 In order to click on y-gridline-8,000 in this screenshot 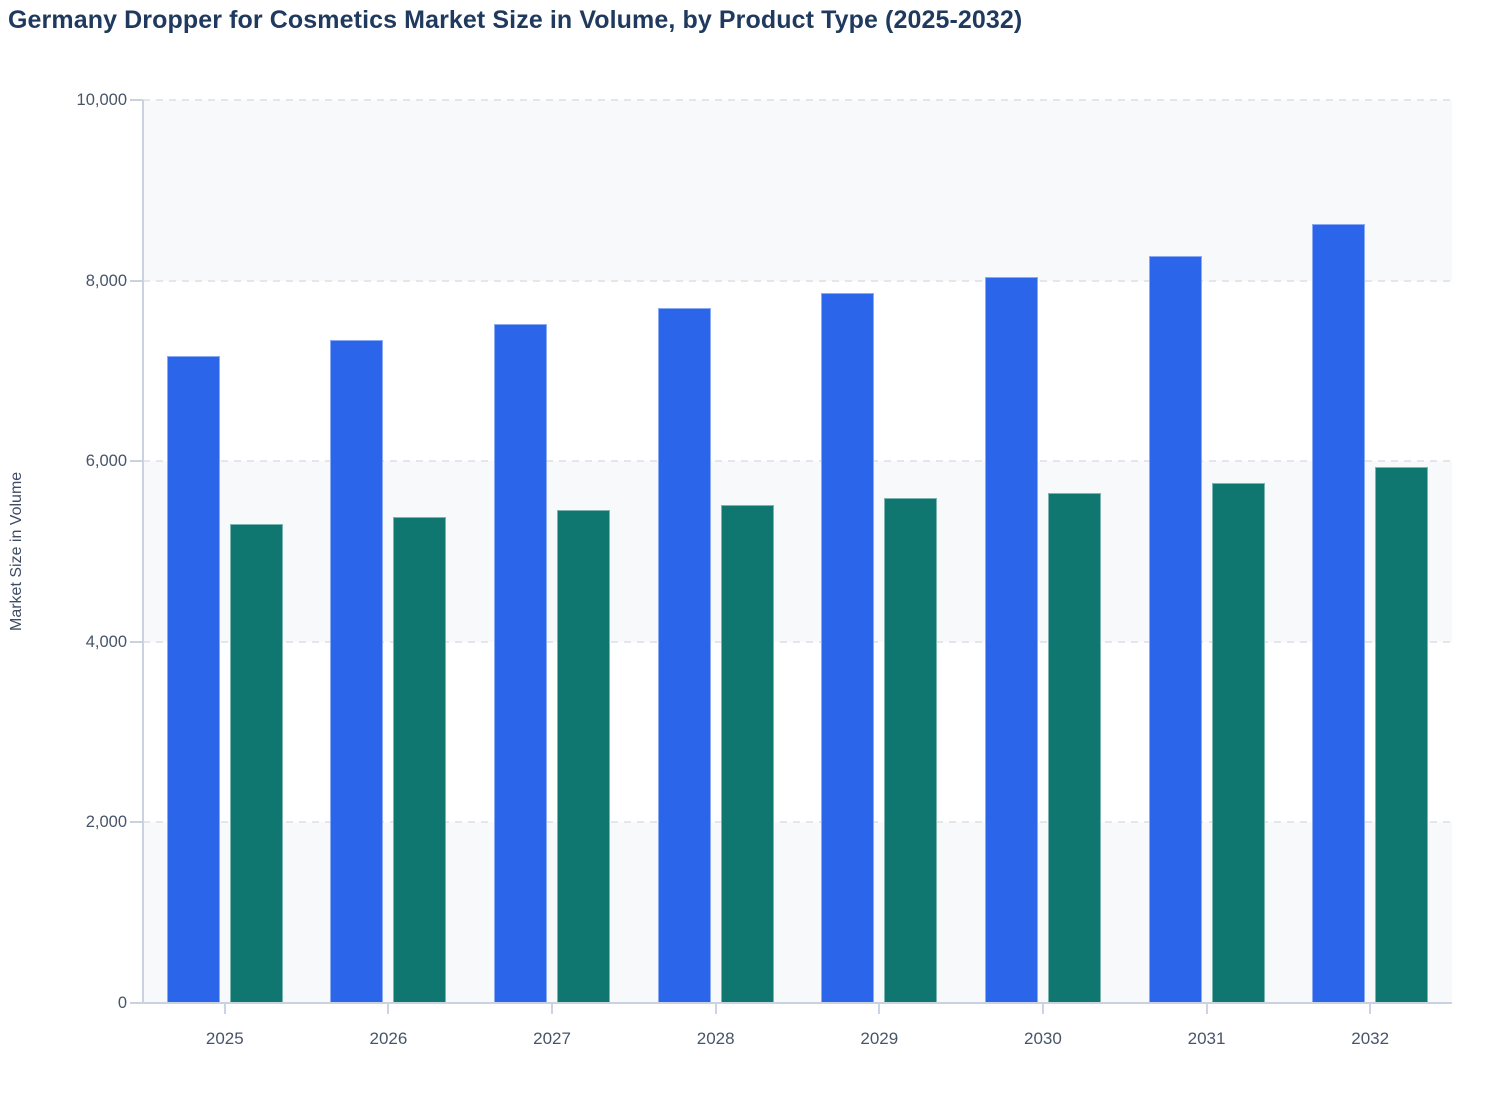, I will do `click(797, 280)`.